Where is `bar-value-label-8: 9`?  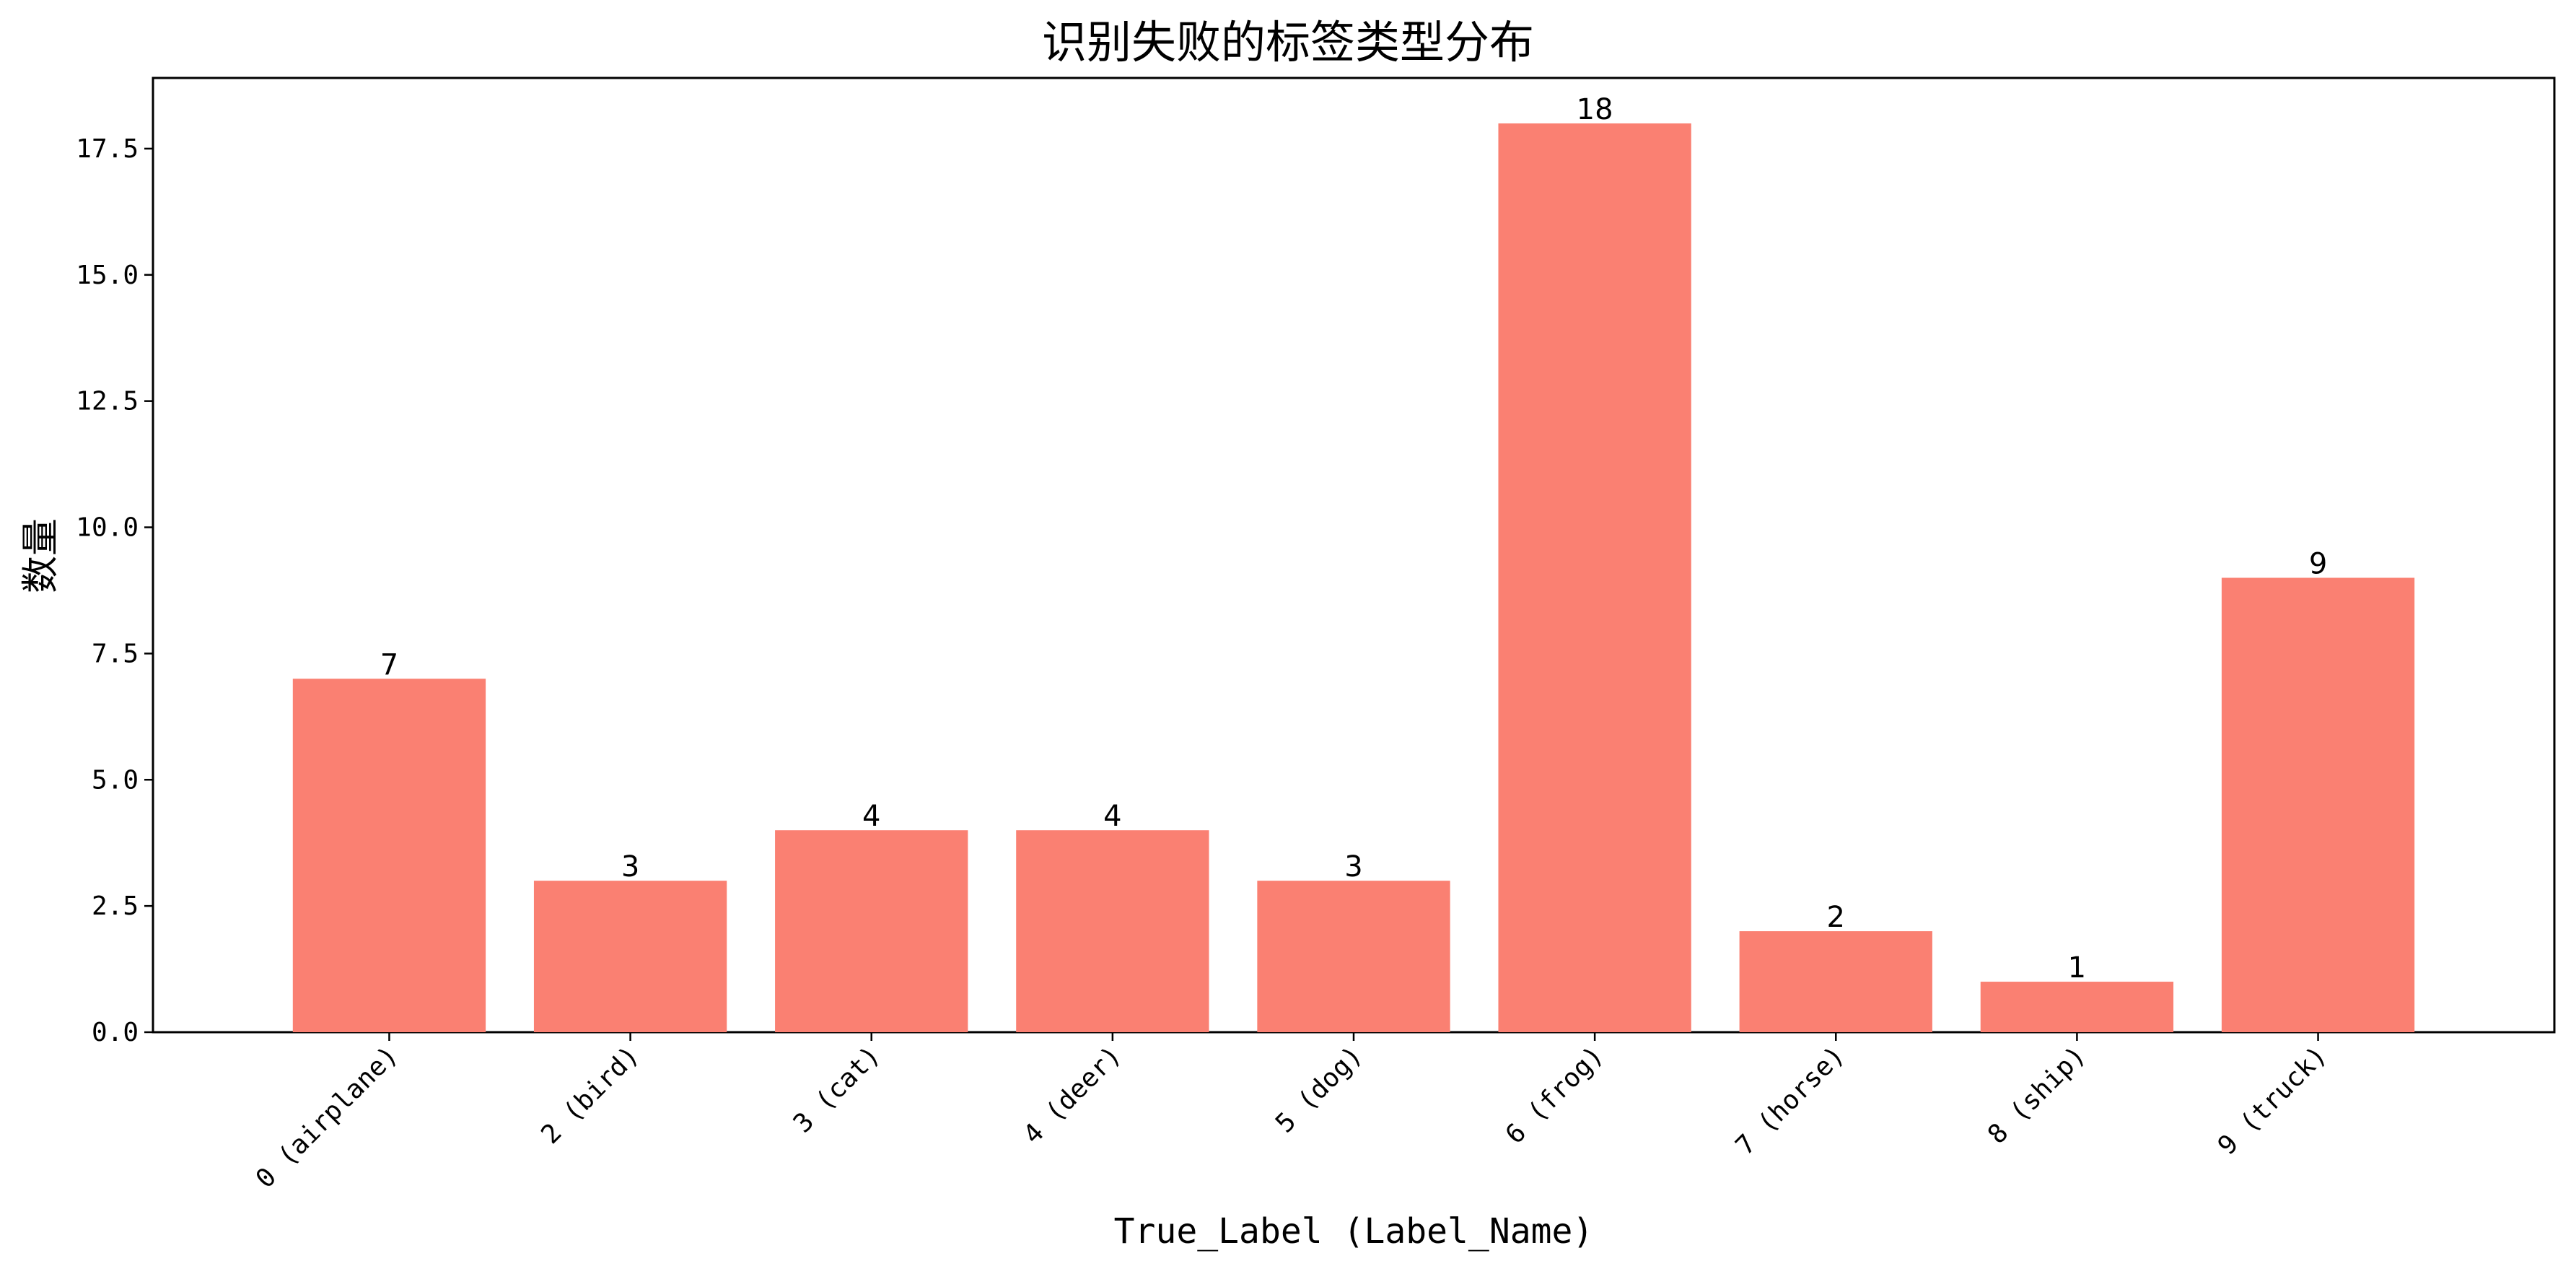
bar-value-label-8: 9 is located at coordinates (2318, 563).